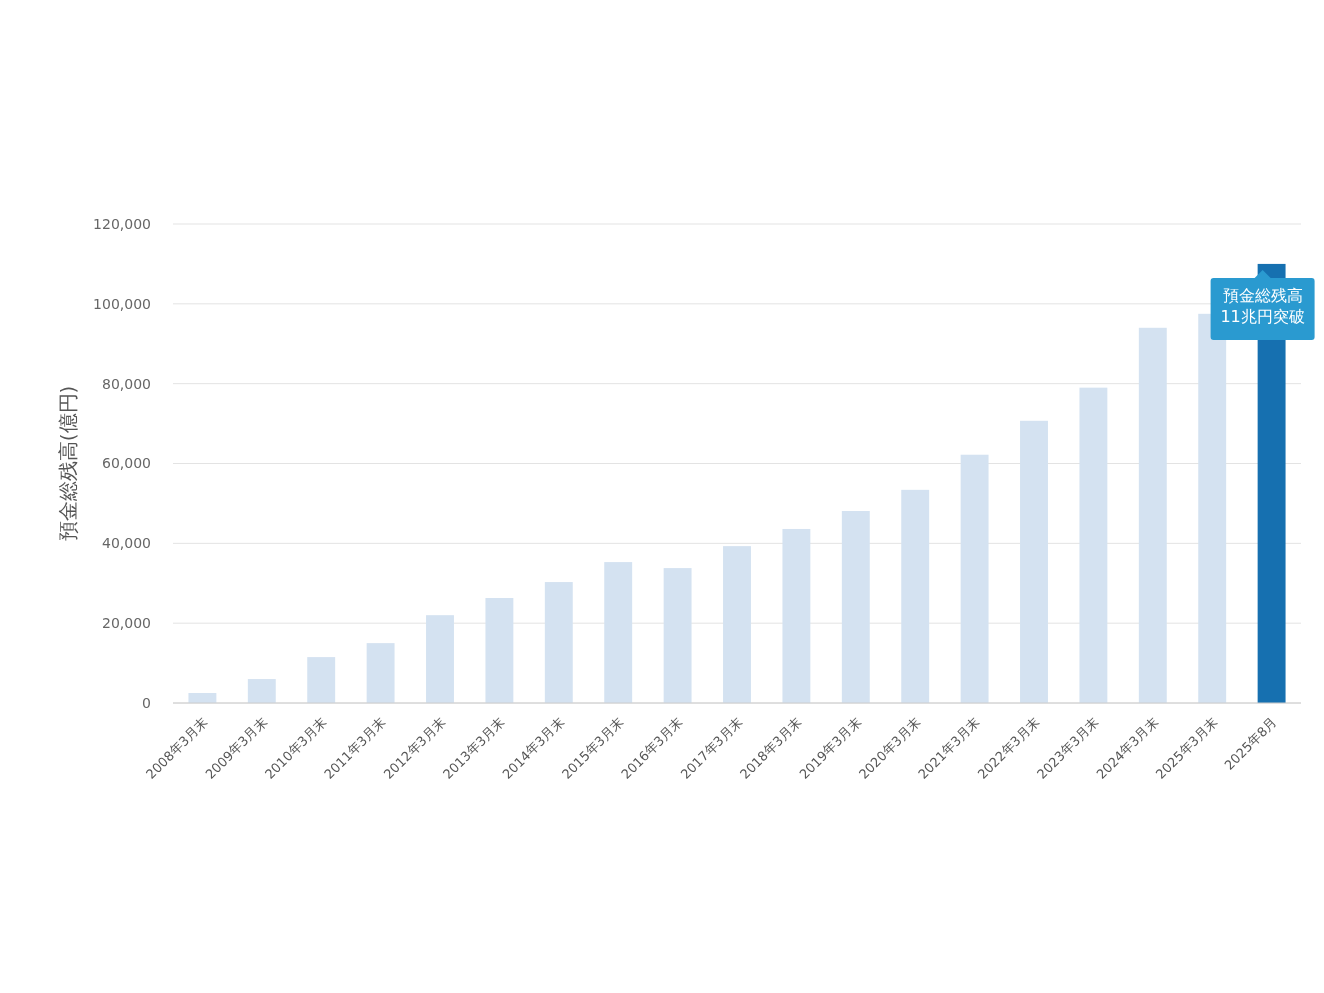 This screenshot has width=1324, height=993. Describe the element at coordinates (146, 702) in the screenshot. I see `y-tick-label: 0` at that location.